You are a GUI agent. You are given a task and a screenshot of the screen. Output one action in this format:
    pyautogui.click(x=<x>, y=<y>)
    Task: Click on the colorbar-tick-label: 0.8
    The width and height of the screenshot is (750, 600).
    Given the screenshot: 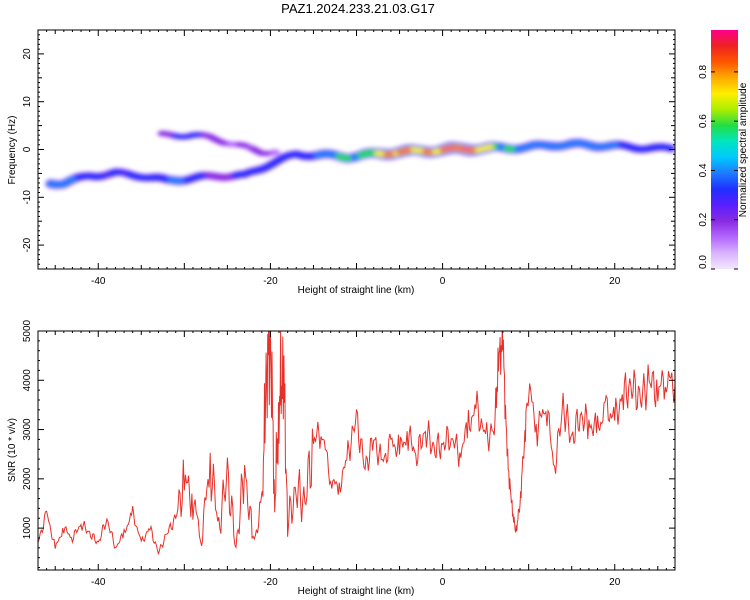 What is the action you would take?
    pyautogui.click(x=703, y=71)
    